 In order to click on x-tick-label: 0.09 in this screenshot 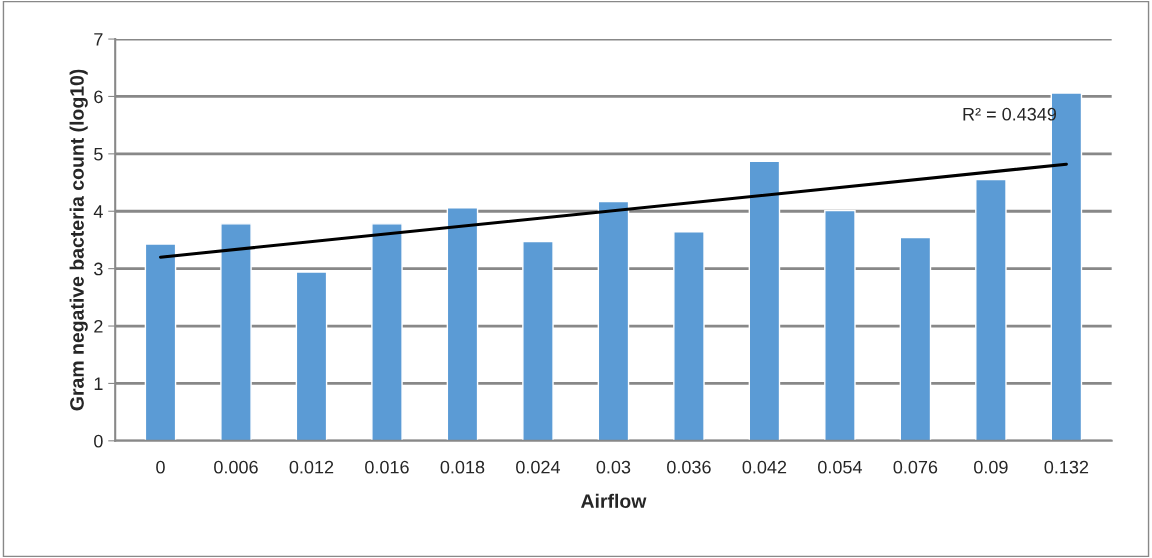, I will do `click(991, 467)`.